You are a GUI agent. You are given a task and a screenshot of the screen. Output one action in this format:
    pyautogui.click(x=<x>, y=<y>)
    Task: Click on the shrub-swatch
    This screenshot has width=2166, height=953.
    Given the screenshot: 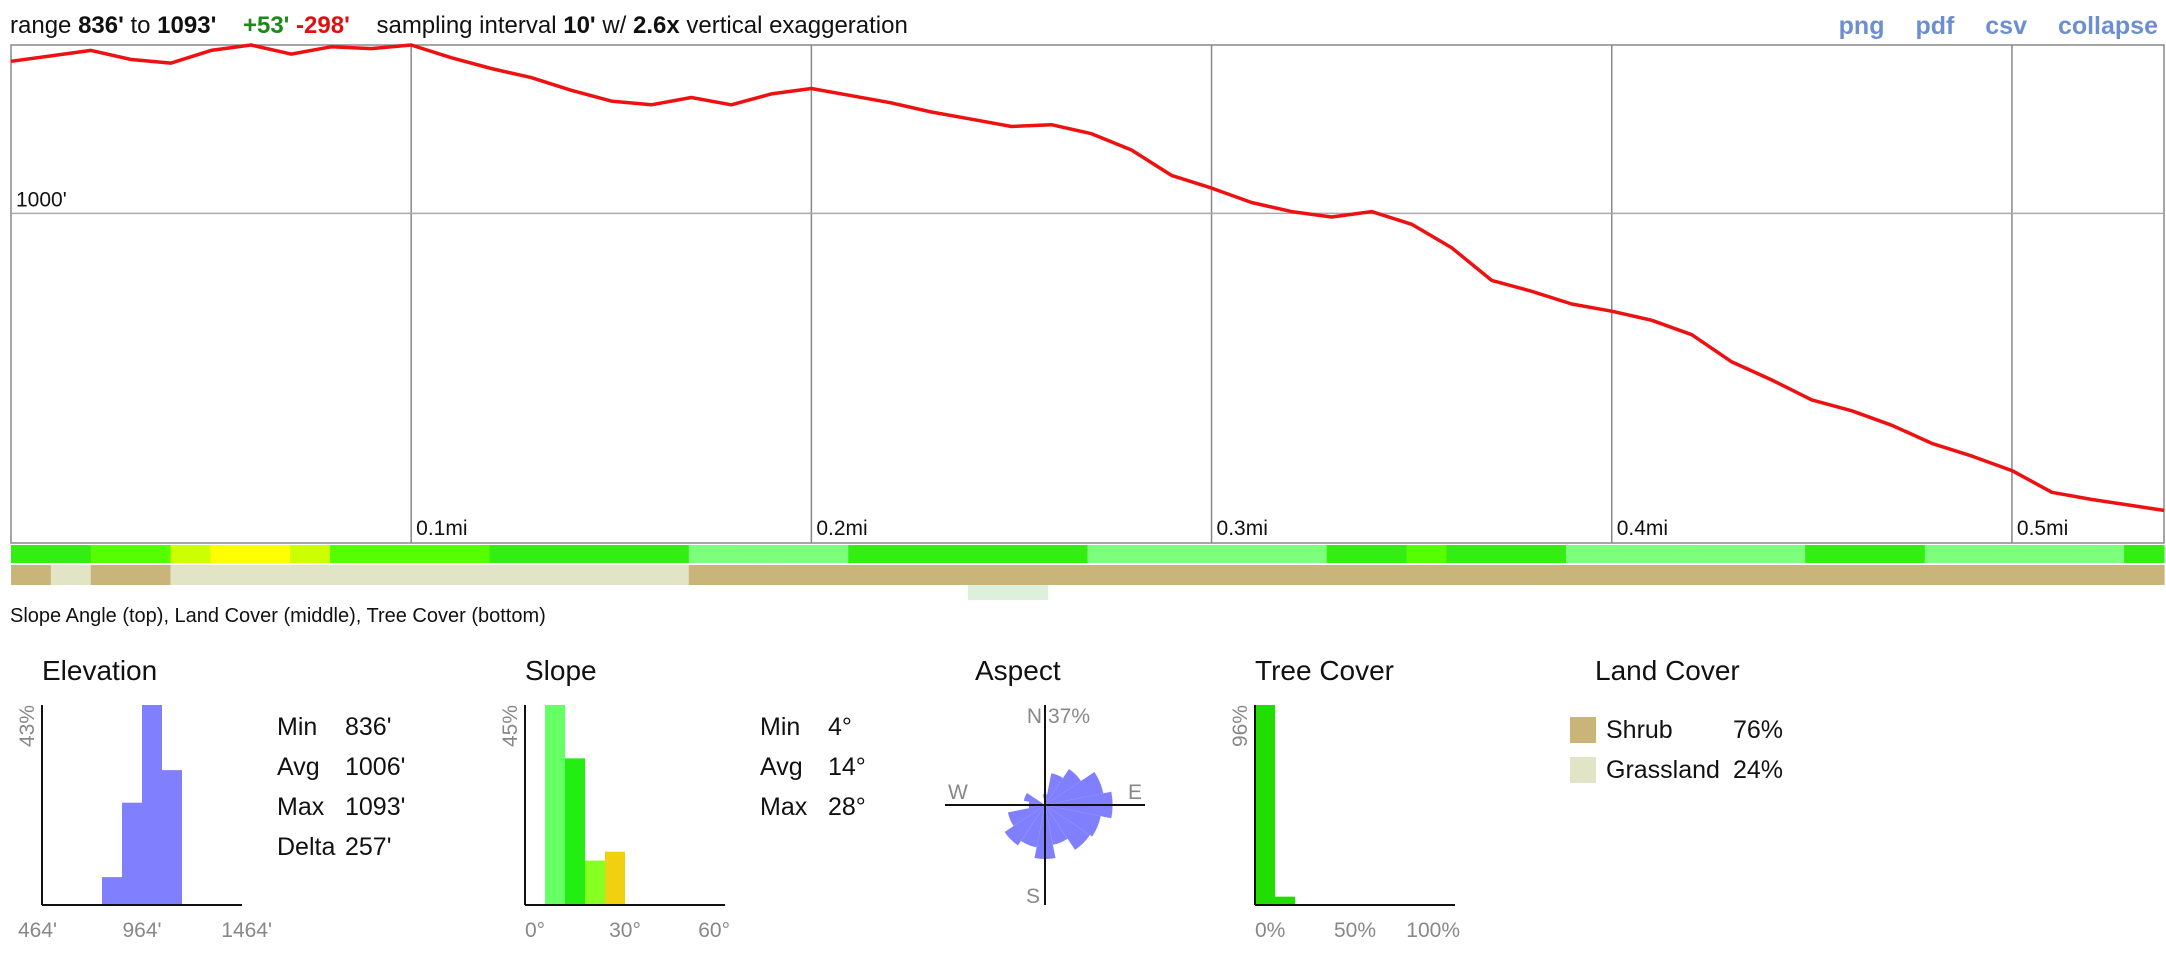 What is the action you would take?
    pyautogui.click(x=1583, y=730)
    